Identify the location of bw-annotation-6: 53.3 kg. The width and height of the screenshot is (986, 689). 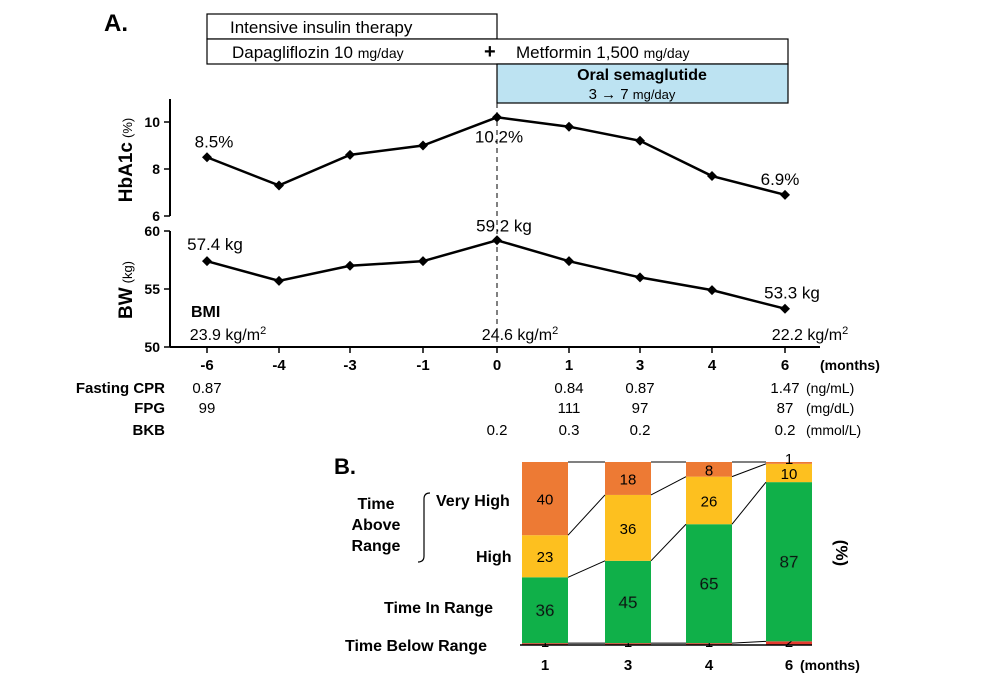
(792, 293).